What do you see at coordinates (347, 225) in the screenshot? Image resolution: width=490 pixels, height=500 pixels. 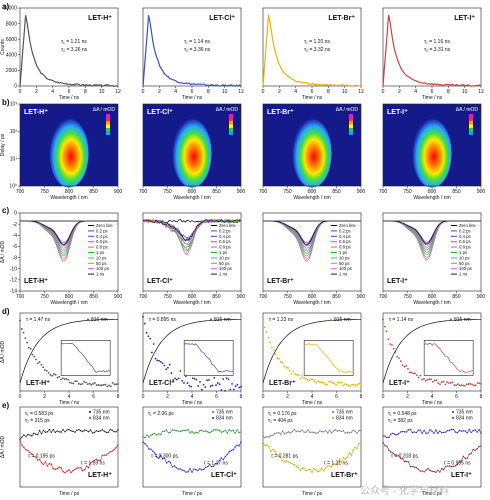 I see `legend-entry: Zero line` at bounding box center [347, 225].